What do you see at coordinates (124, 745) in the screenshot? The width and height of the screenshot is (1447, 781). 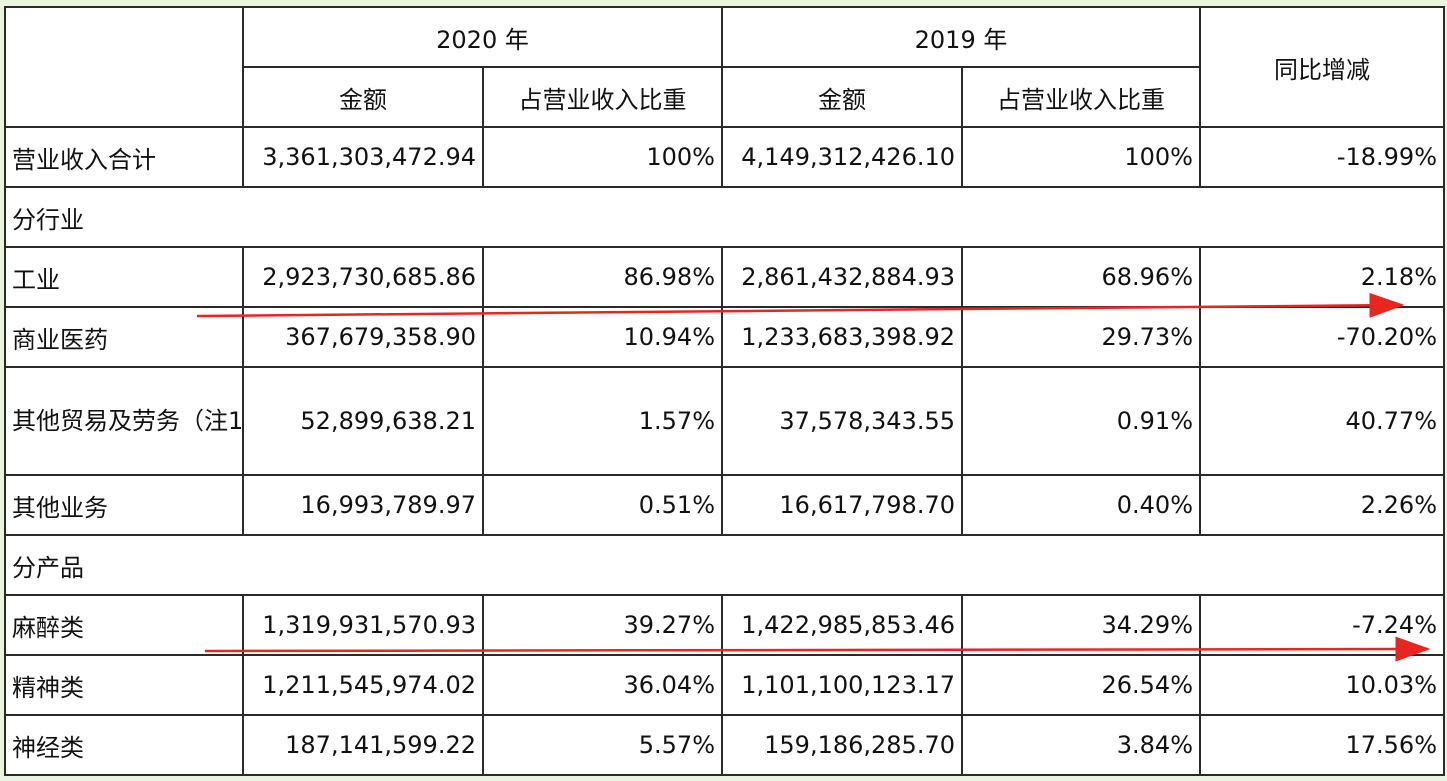 I see `row-label: 神经类` at bounding box center [124, 745].